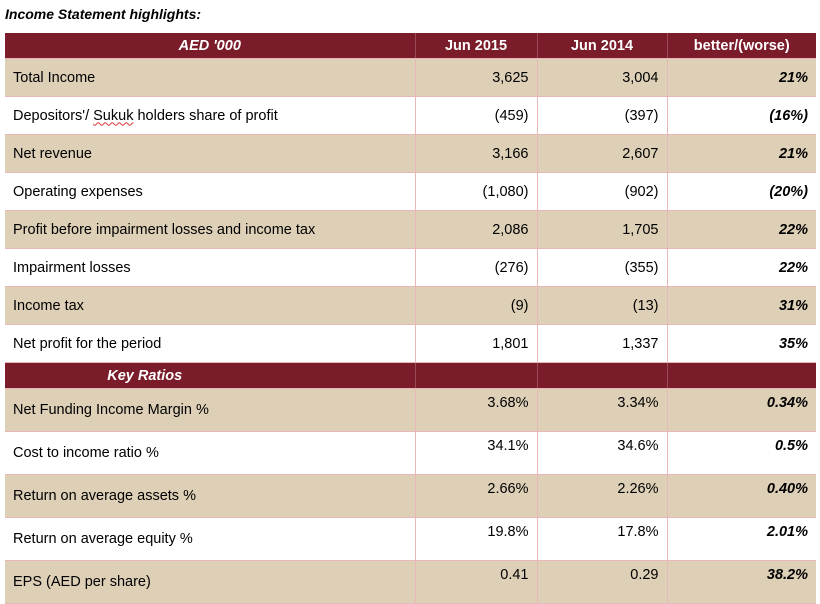 Image resolution: width=820 pixels, height=604 pixels. What do you see at coordinates (53, 115) in the screenshot?
I see `row-label-prefix: Depositors'/` at bounding box center [53, 115].